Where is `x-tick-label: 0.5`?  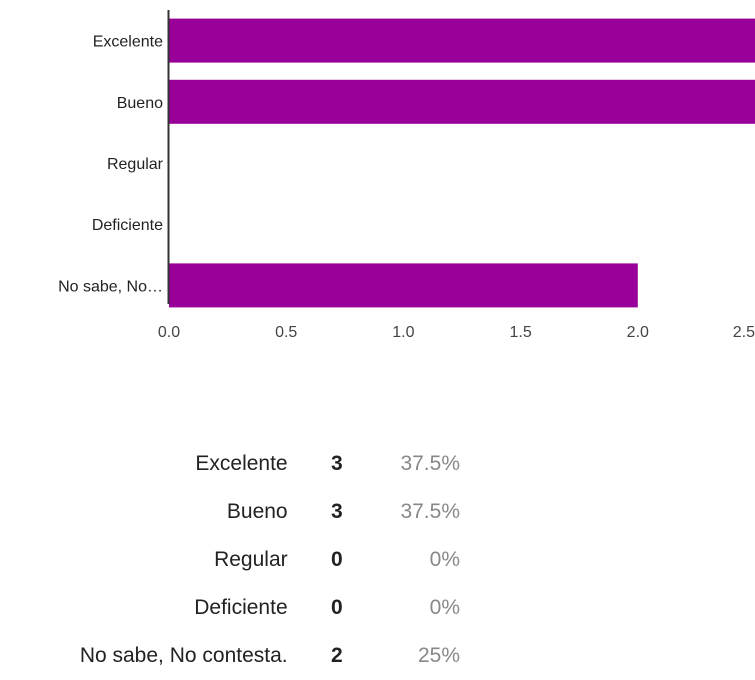
x-tick-label: 0.5 is located at coordinates (286, 332).